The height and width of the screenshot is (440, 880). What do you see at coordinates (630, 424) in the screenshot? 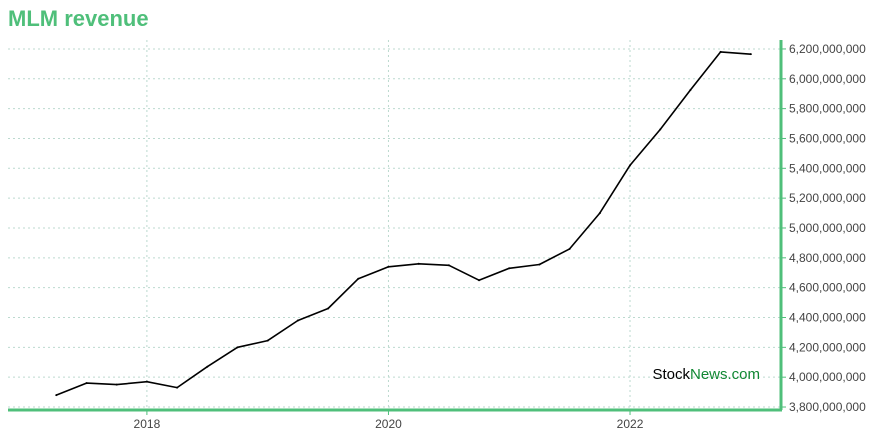
I see `x-tick-label: 2022` at bounding box center [630, 424].